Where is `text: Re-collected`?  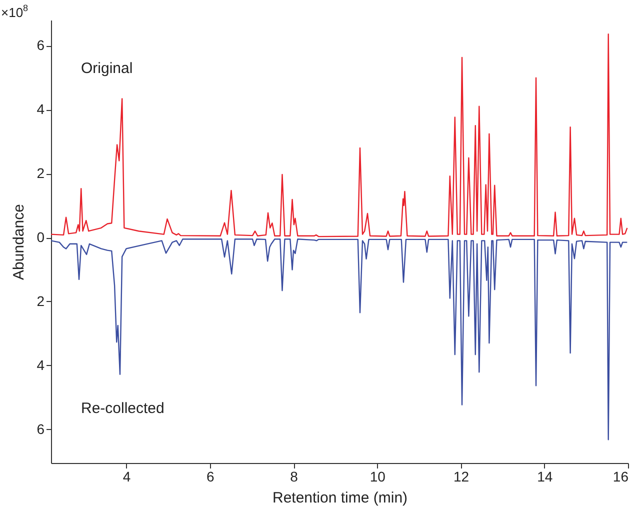 text: Re-collected is located at coordinates (122, 408).